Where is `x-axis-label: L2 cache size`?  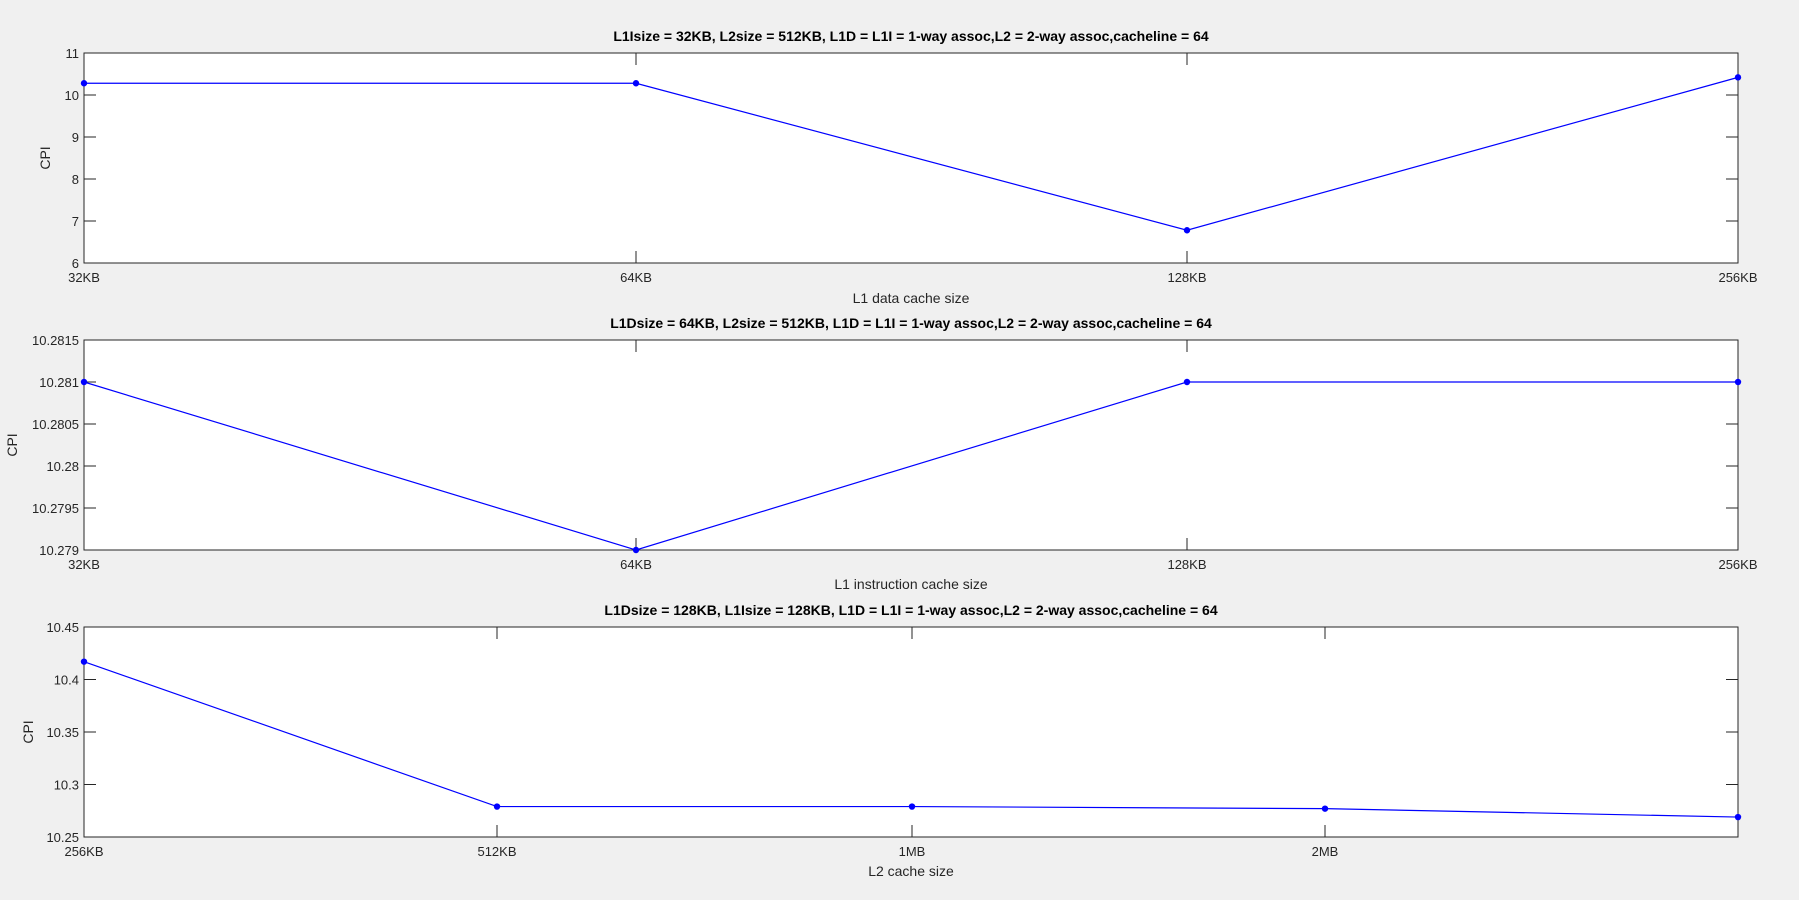
x-axis-label: L2 cache size is located at coordinates (911, 871).